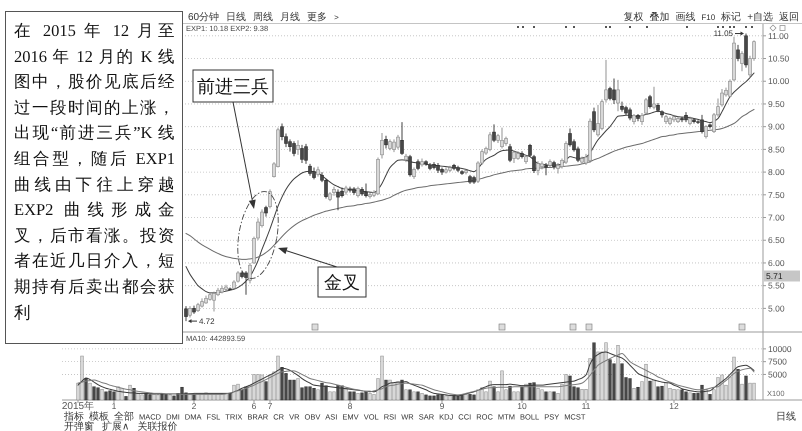  I want to click on annotation: 金叉, so click(342, 282).